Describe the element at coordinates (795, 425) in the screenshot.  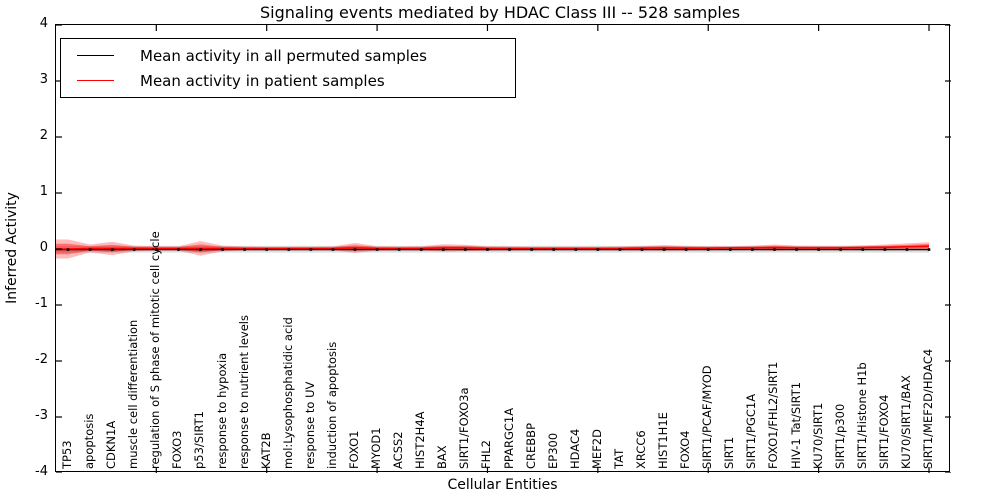
I see `x-tick-label: HIV-1 Tat/SIRT1` at that location.